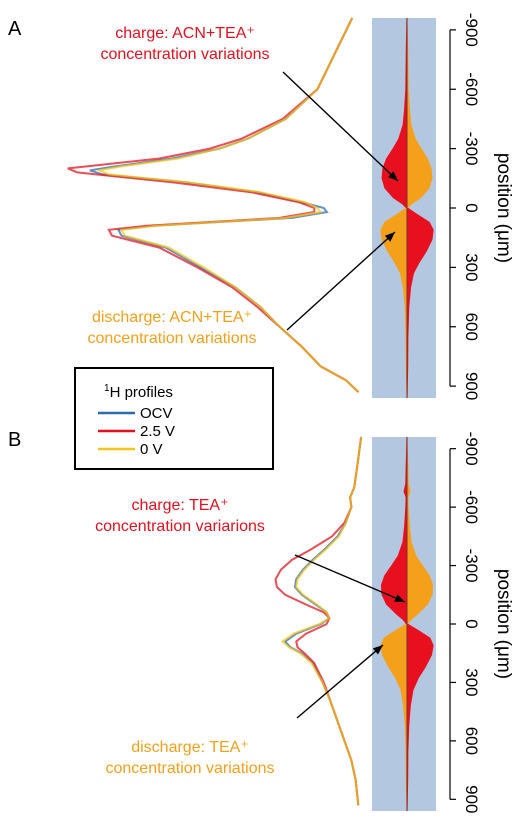 This screenshot has height=827, width=515. What do you see at coordinates (321, 621) in the screenshot?
I see `profile-line-0-v` at bounding box center [321, 621].